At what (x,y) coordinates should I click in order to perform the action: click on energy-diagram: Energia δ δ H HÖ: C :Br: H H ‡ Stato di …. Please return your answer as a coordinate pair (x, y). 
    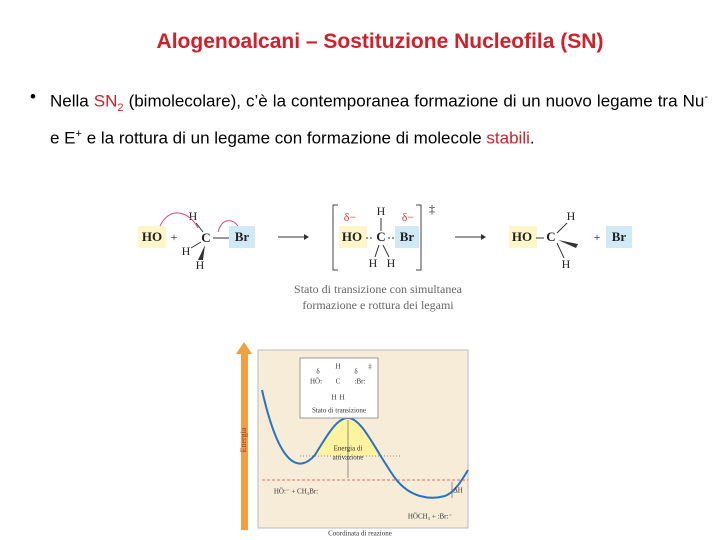
    Looking at the image, I should click on (352, 440).